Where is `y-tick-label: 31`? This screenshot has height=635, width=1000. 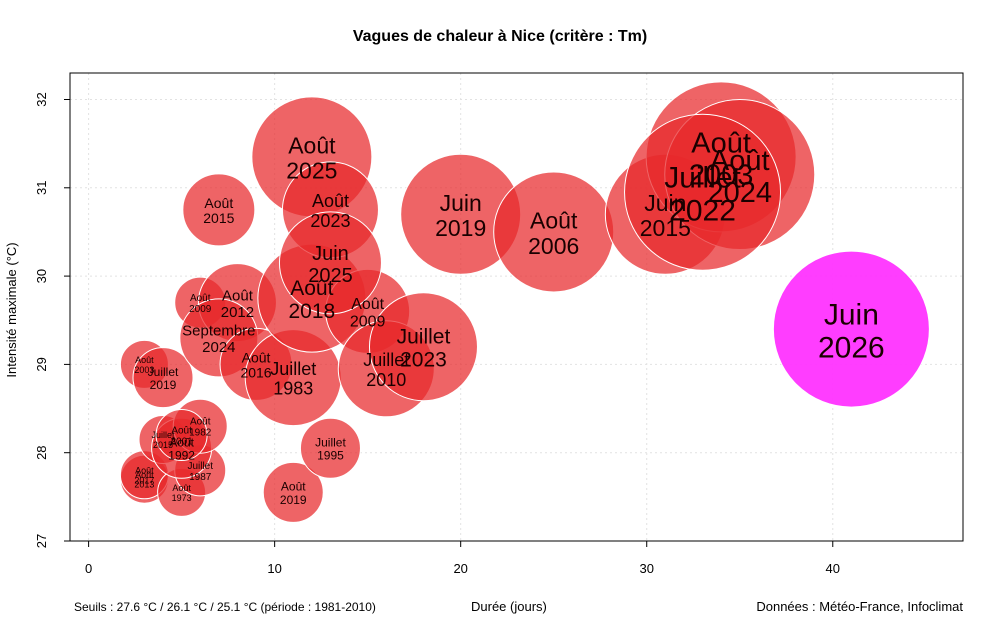
y-tick-label: 31 is located at coordinates (41, 188).